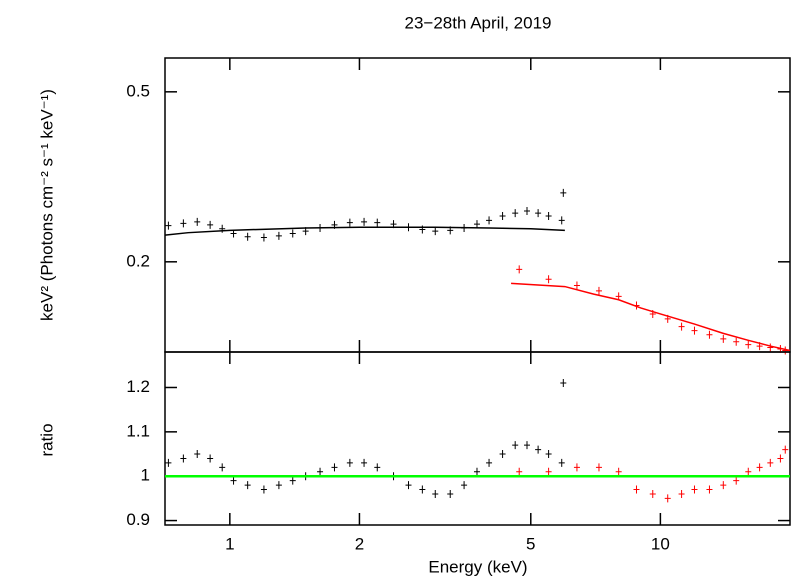 This screenshot has height=581, width=792. I want to click on y-tick-label: 0.2, so click(138, 260).